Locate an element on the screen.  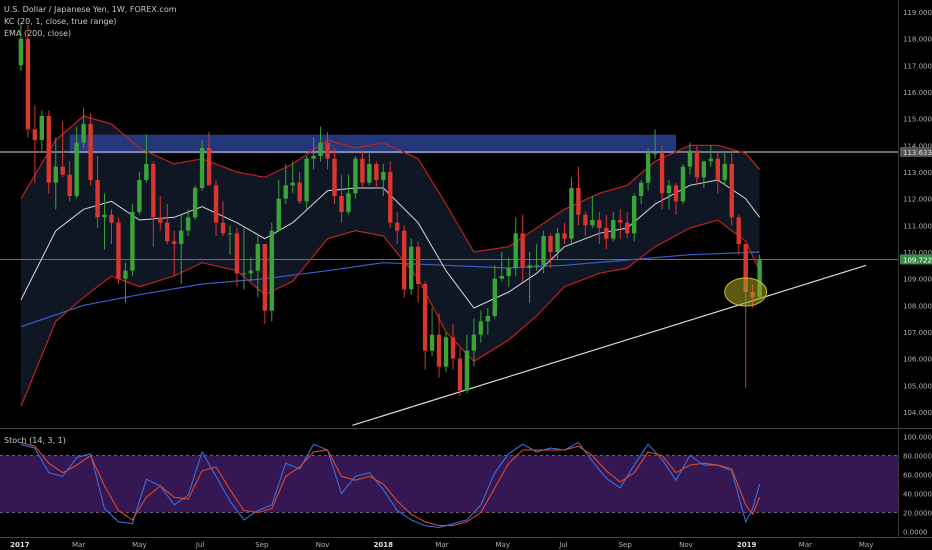
resistance-price-tag-bg is located at coordinates (916, 152).